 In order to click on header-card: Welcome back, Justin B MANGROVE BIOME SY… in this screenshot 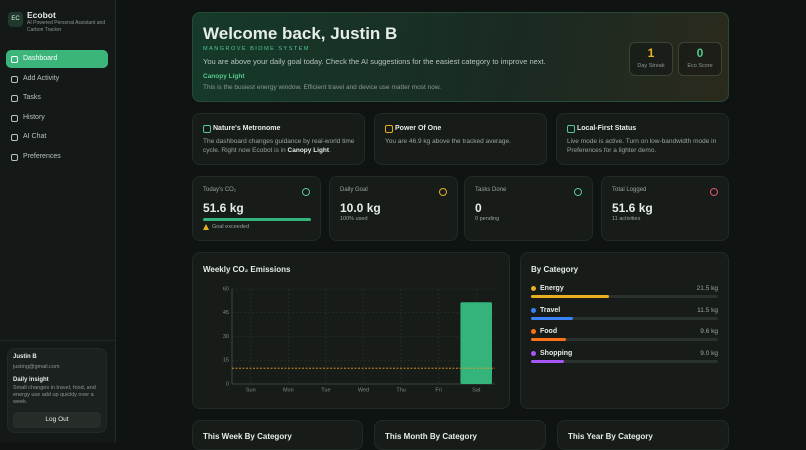, I will do `click(460, 57)`.